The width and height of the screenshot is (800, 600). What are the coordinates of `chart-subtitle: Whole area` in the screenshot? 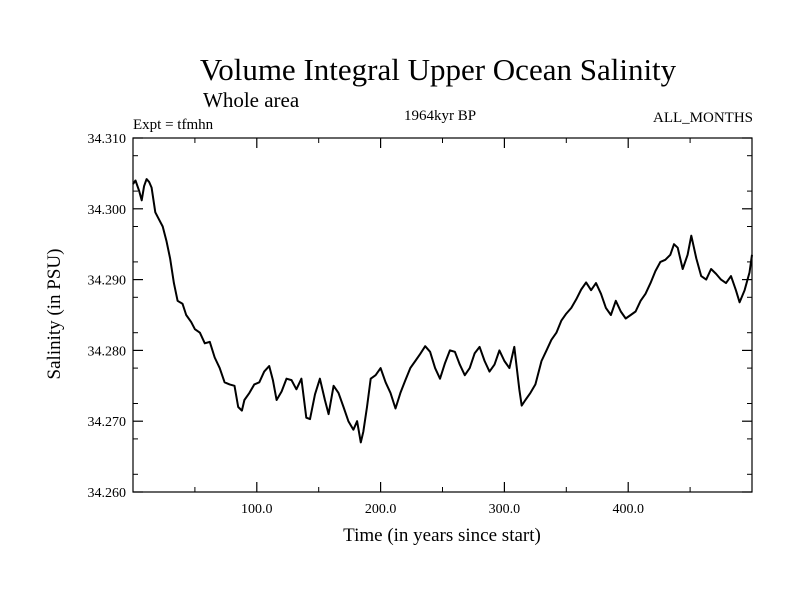 It's located at (251, 100).